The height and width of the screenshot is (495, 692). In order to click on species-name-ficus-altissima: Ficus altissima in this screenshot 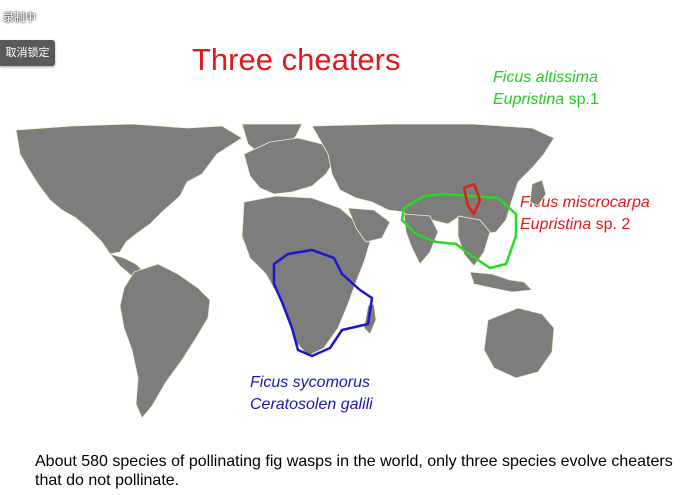, I will do `click(545, 77)`.